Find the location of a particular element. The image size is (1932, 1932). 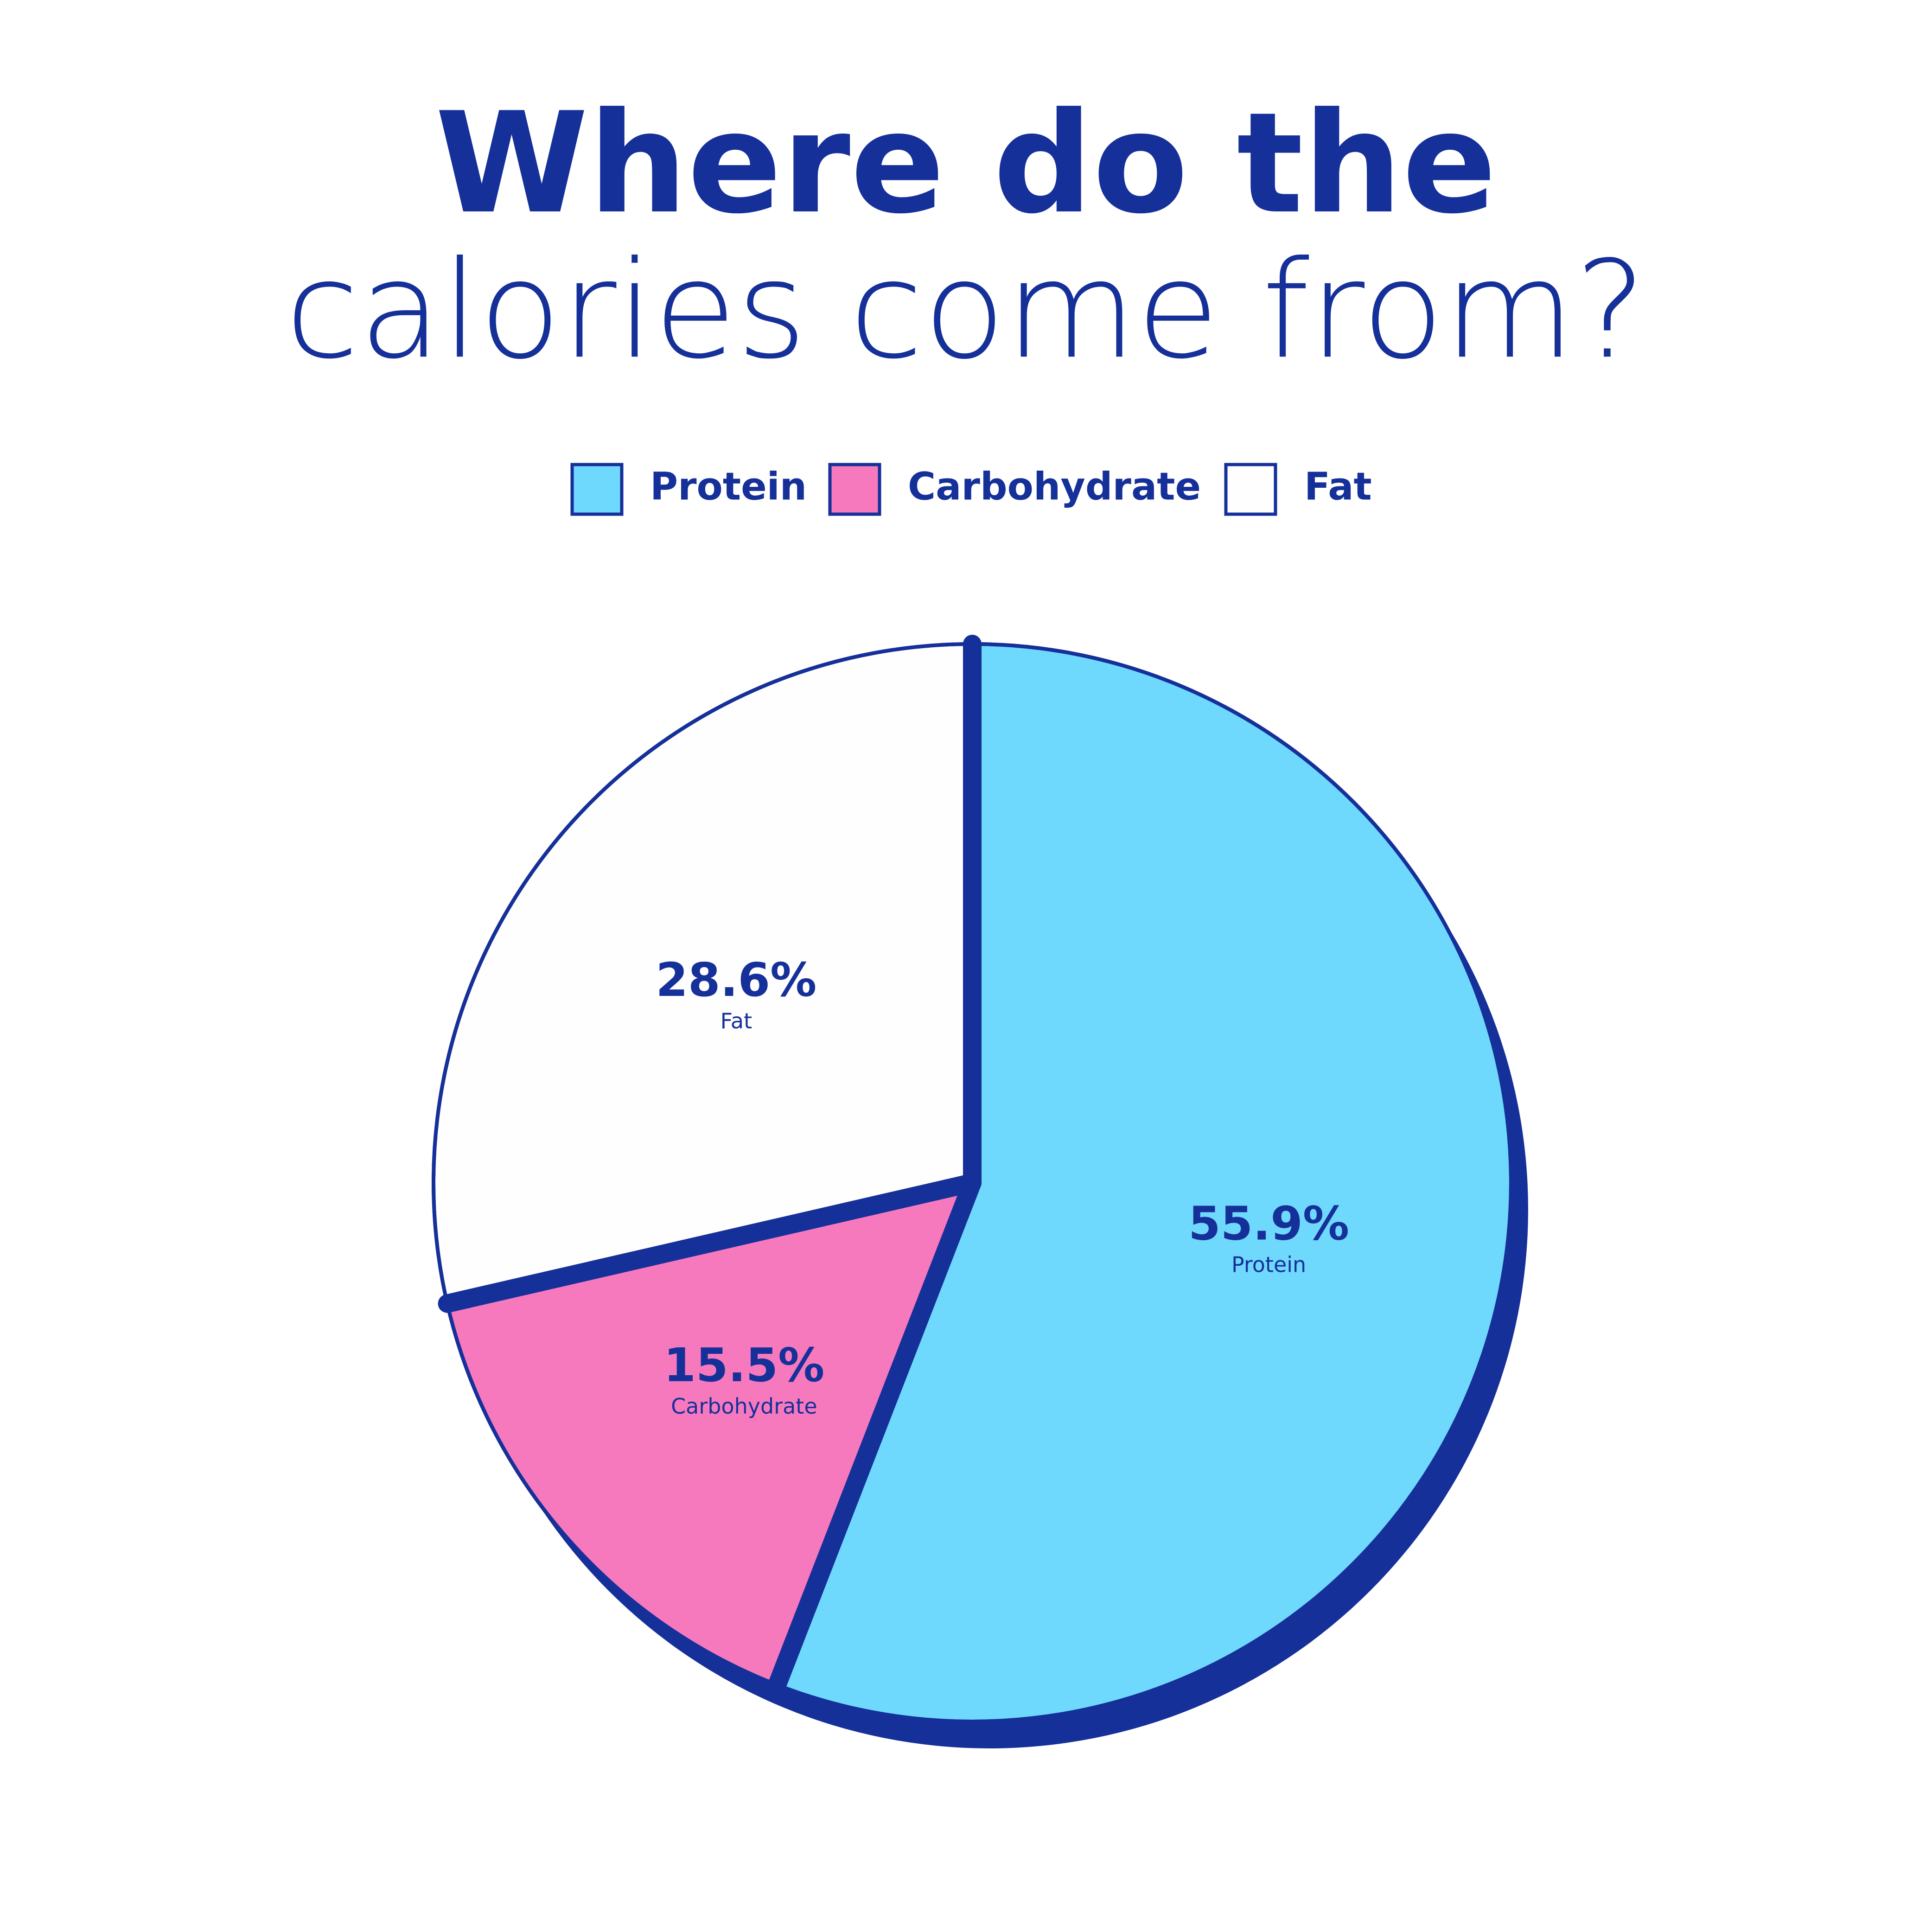

slice-category-label: Fat is located at coordinates (736, 1020).